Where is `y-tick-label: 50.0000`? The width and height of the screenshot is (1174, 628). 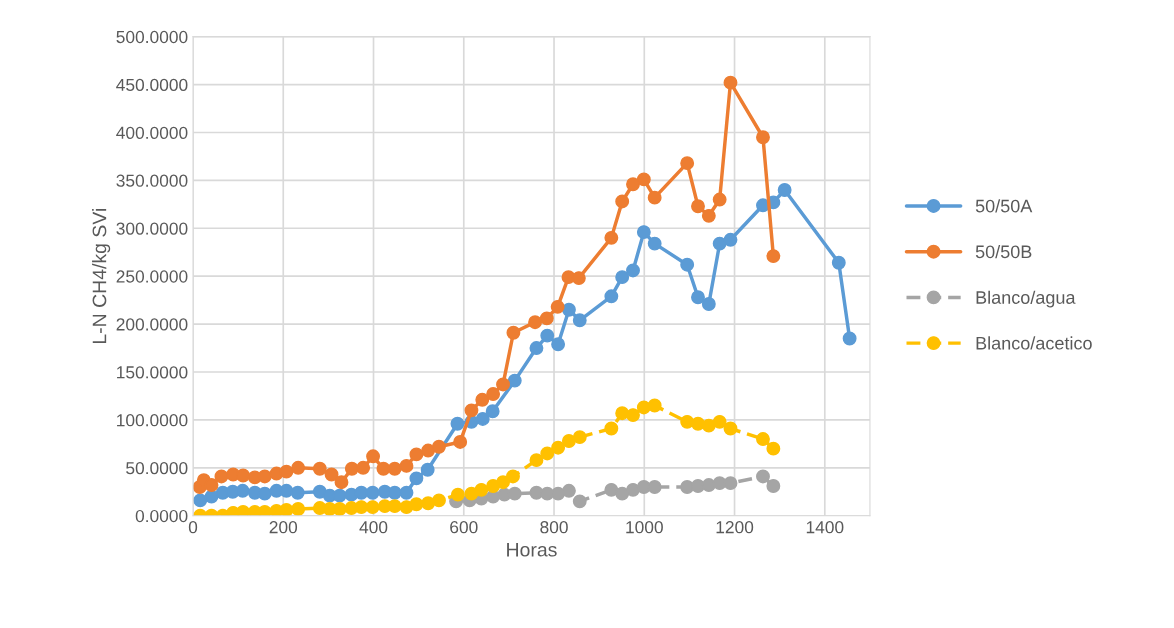 y-tick-label: 50.0000 is located at coordinates (157, 468).